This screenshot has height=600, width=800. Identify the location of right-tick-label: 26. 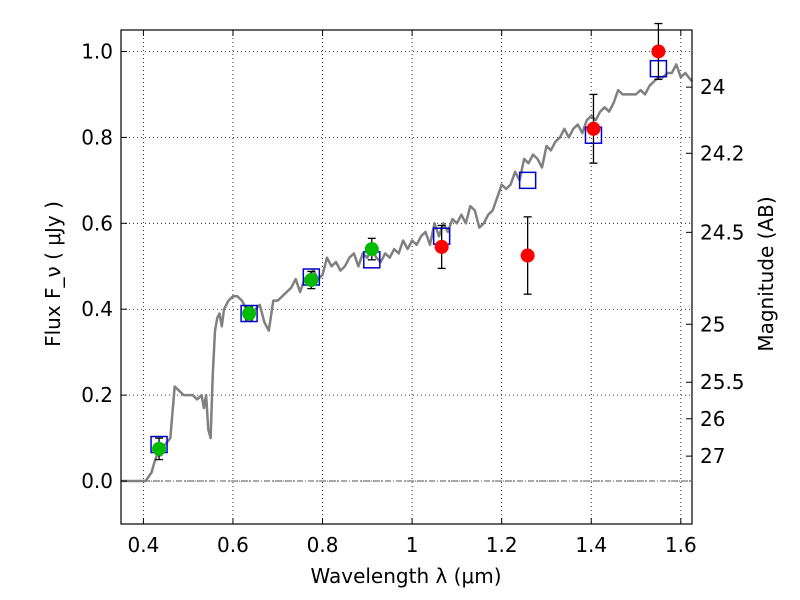
(712, 419).